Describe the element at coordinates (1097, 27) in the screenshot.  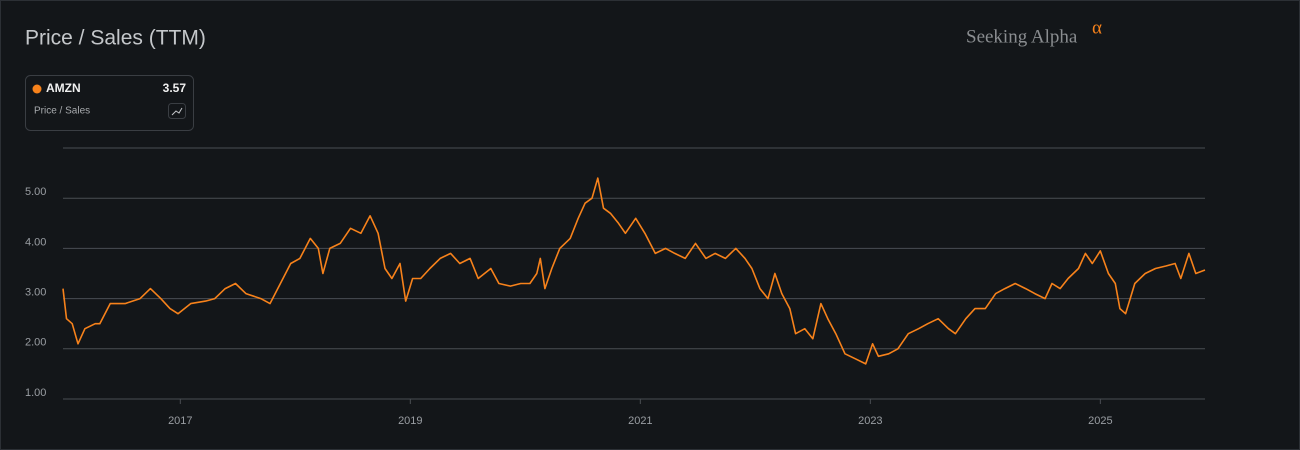
I see `brand-mark: α` at that location.